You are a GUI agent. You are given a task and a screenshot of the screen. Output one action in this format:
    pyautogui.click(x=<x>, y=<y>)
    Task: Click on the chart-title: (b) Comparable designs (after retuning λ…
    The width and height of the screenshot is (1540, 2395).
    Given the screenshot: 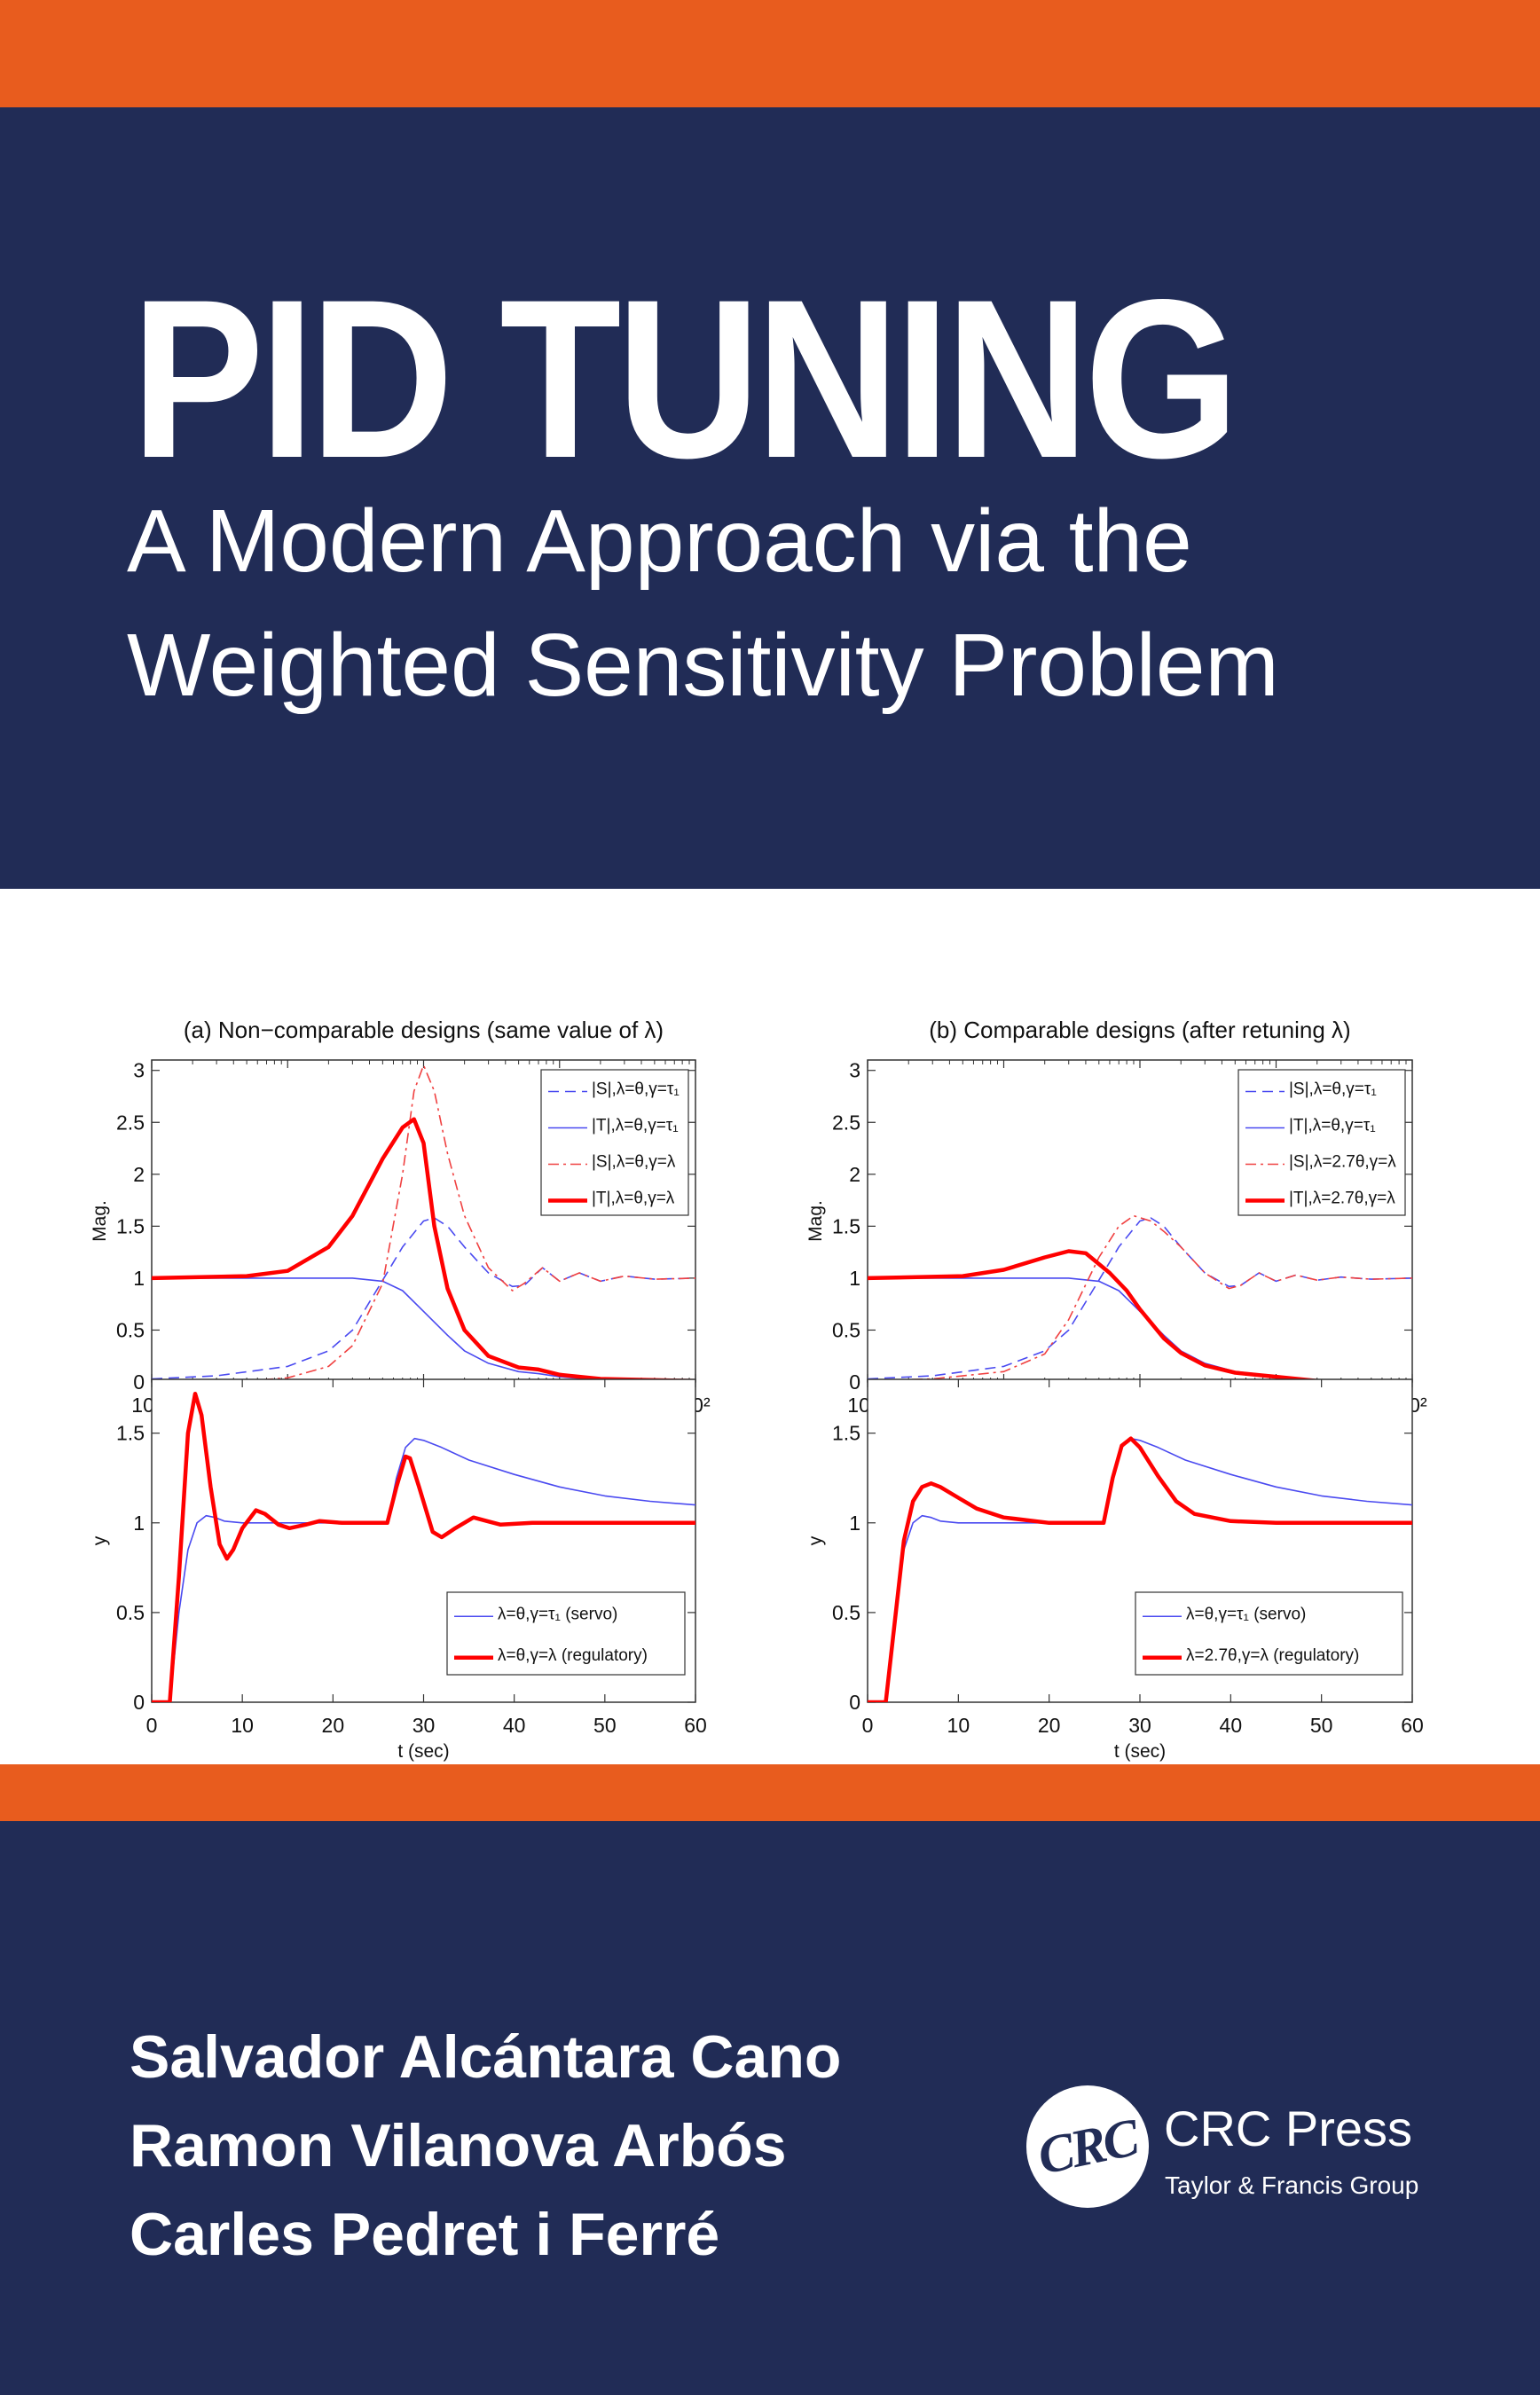 What is the action you would take?
    pyautogui.click(x=1139, y=1030)
    